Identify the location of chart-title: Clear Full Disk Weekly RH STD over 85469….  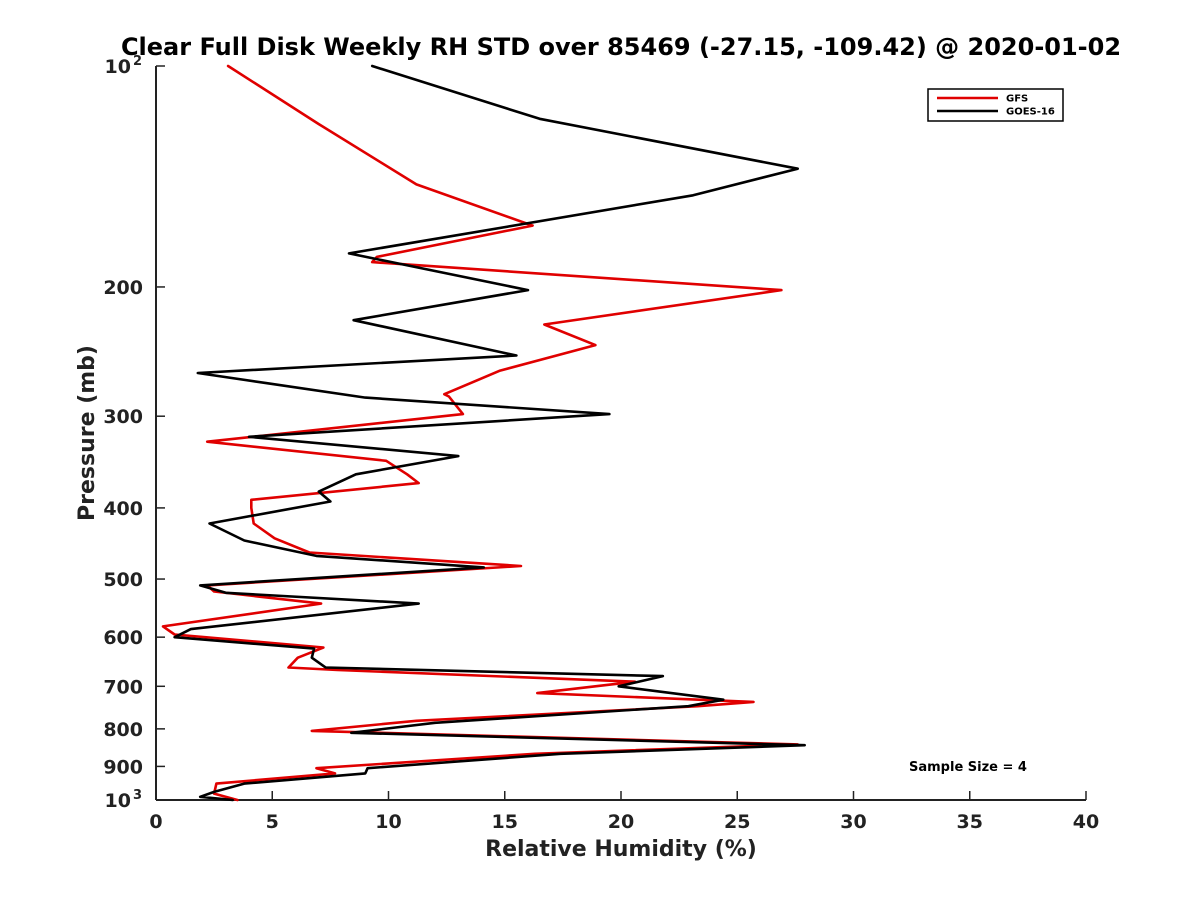
(621, 47).